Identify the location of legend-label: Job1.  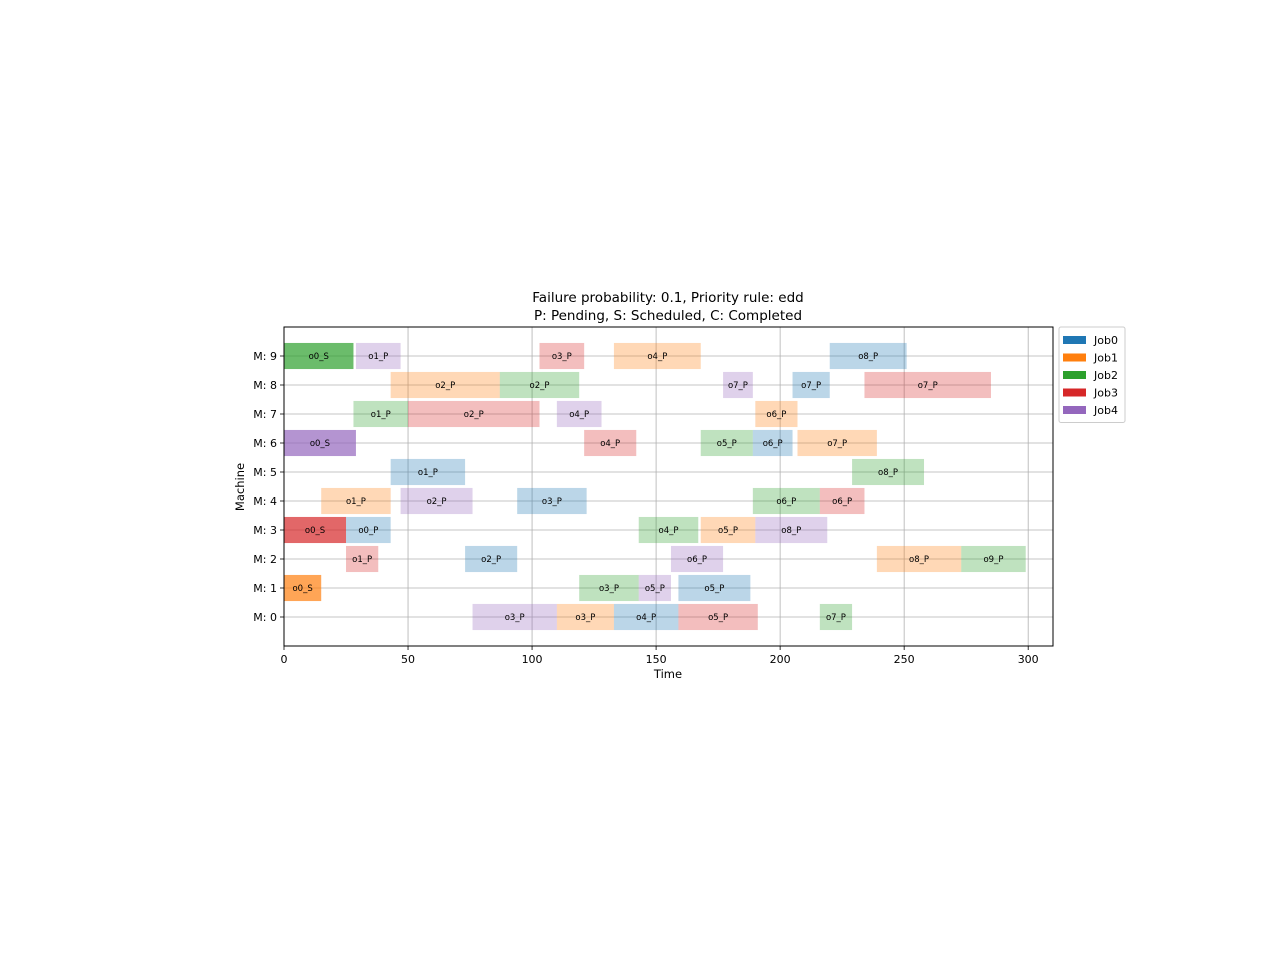
(1105, 358).